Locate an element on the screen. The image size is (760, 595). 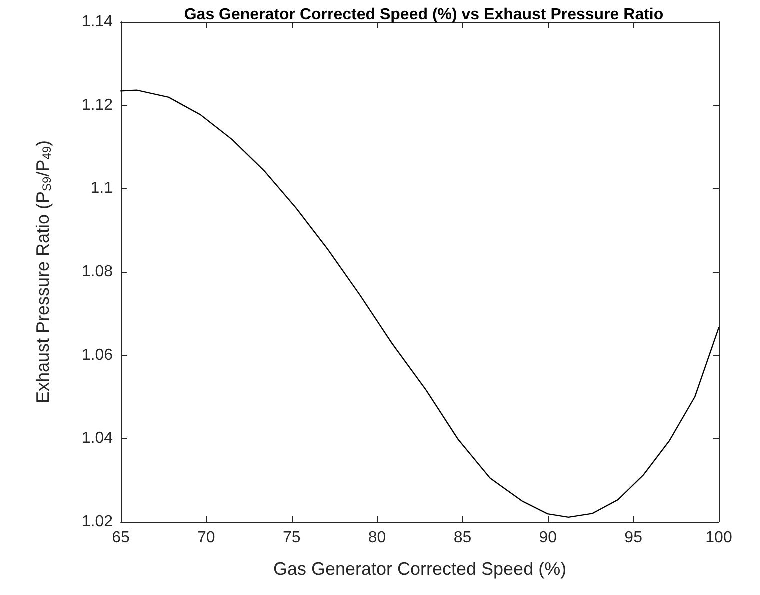
x-tick-label: 80 is located at coordinates (377, 538).